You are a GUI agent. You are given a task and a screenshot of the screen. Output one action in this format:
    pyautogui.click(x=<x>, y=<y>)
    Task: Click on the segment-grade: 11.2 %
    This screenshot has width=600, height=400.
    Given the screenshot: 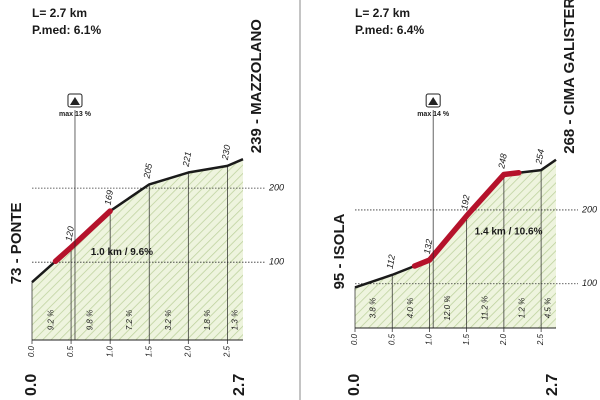 What is the action you would take?
    pyautogui.click(x=484, y=308)
    